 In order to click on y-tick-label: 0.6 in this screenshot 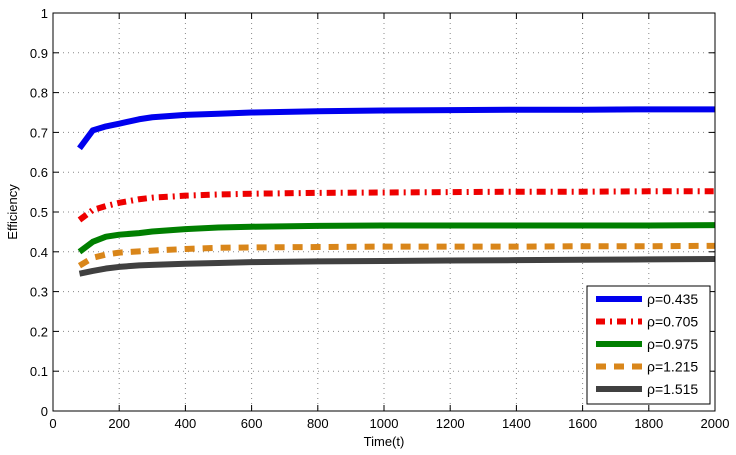, I will do `click(39, 172)`.